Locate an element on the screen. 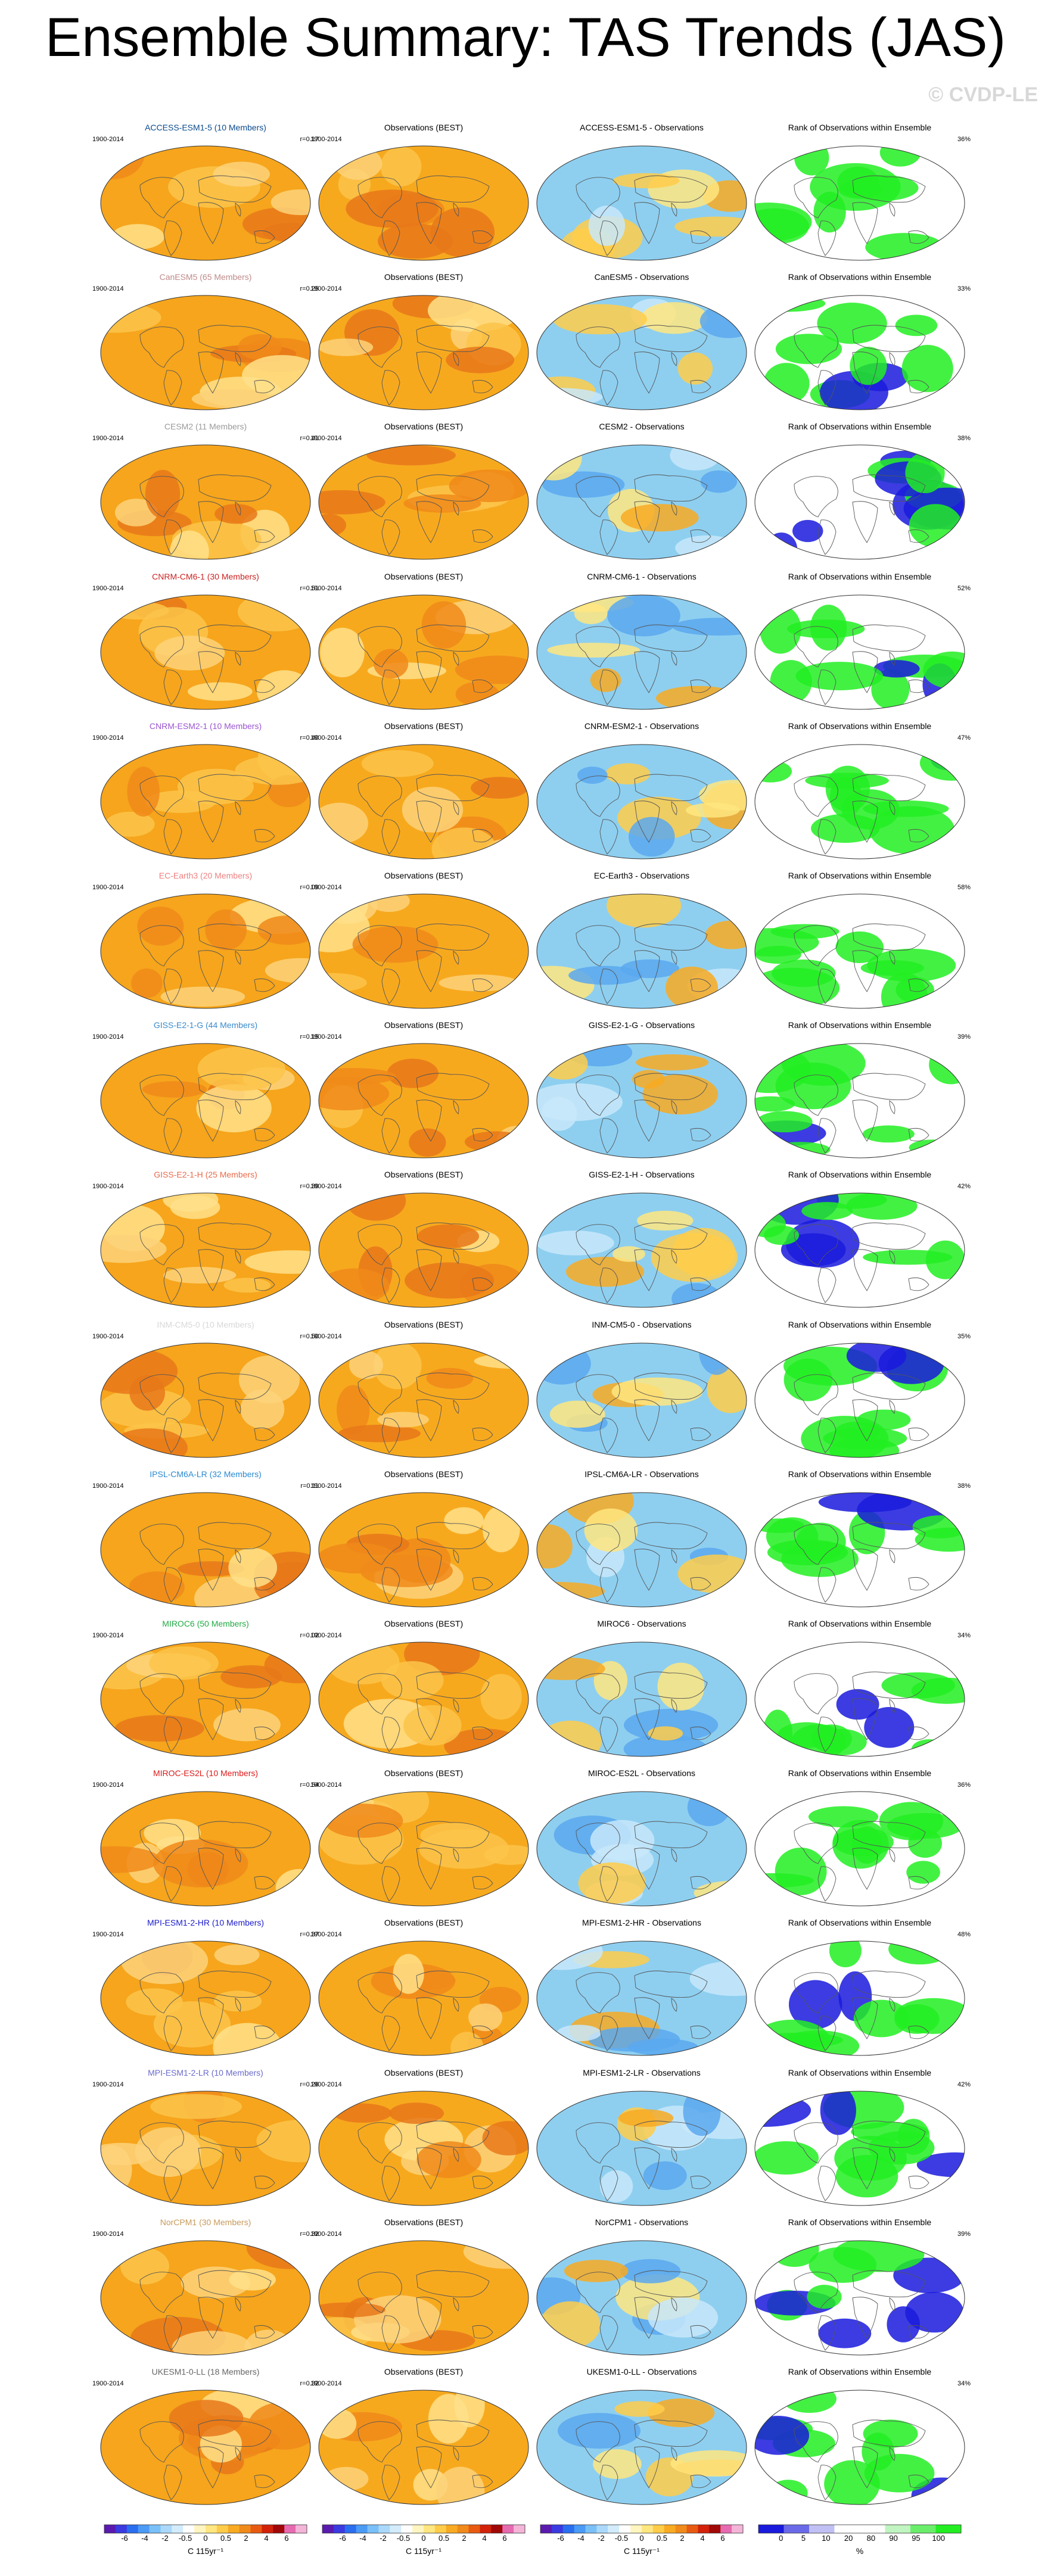 This screenshot has height=2576, width=1051. colorbar-tick: 5 is located at coordinates (803, 2538).